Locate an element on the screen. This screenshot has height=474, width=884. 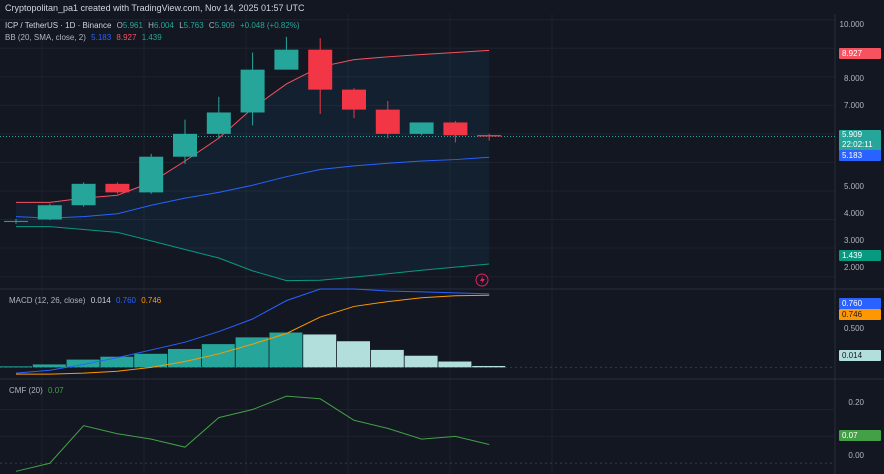
macd-line is located at coordinates (252, 331).